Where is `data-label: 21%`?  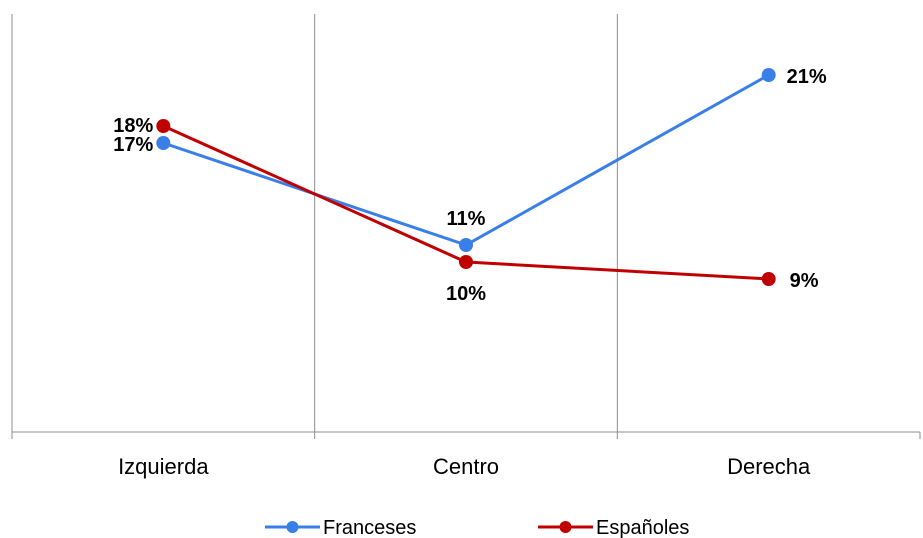
data-label: 21% is located at coordinates (807, 77).